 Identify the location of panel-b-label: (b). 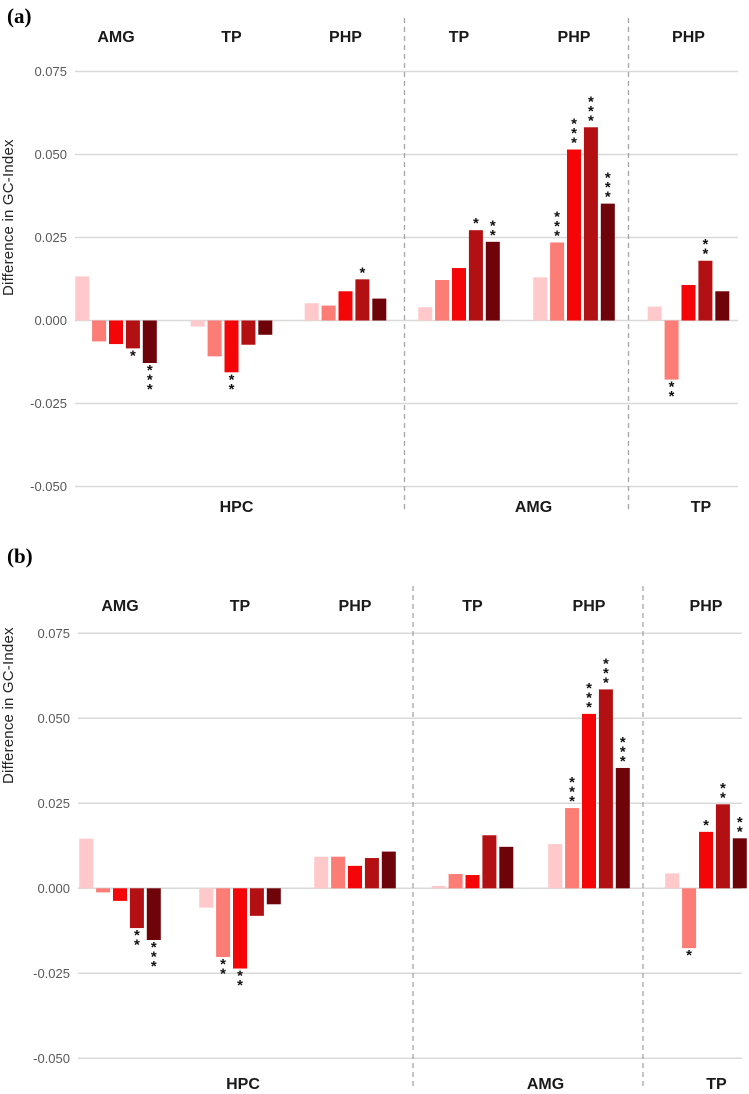
(20, 556).